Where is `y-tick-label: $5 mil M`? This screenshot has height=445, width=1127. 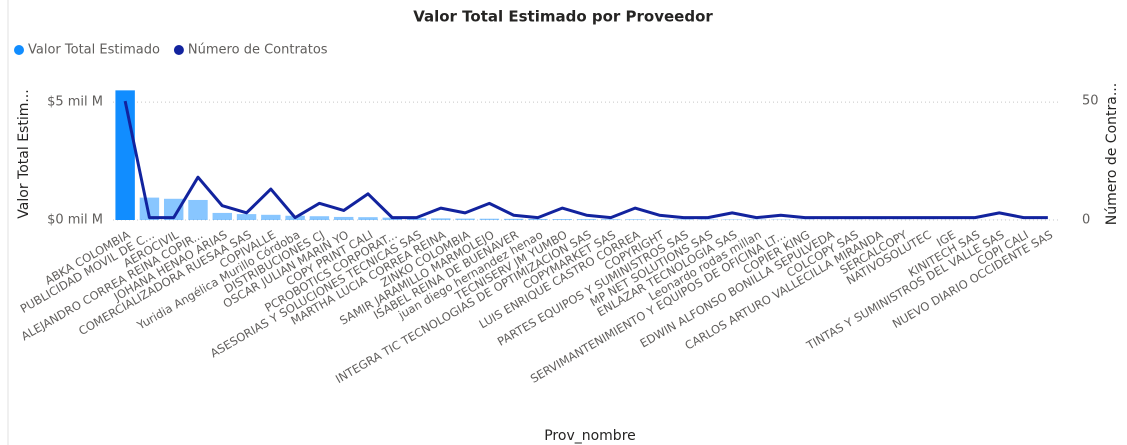 y-tick-label: $5 mil M is located at coordinates (75, 102).